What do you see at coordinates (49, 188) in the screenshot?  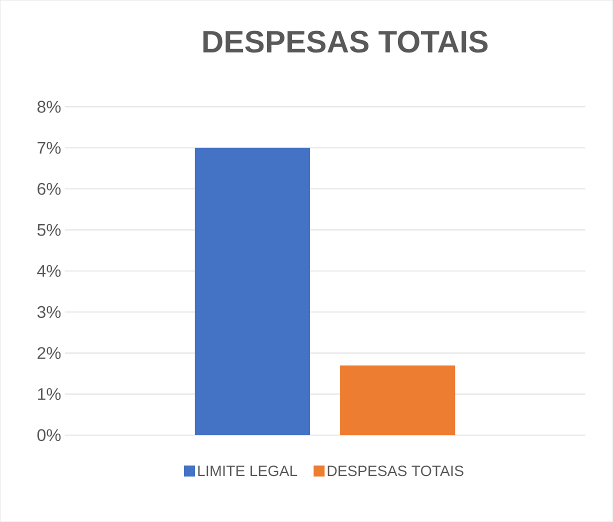 I see `y-tick-label: 6%` at bounding box center [49, 188].